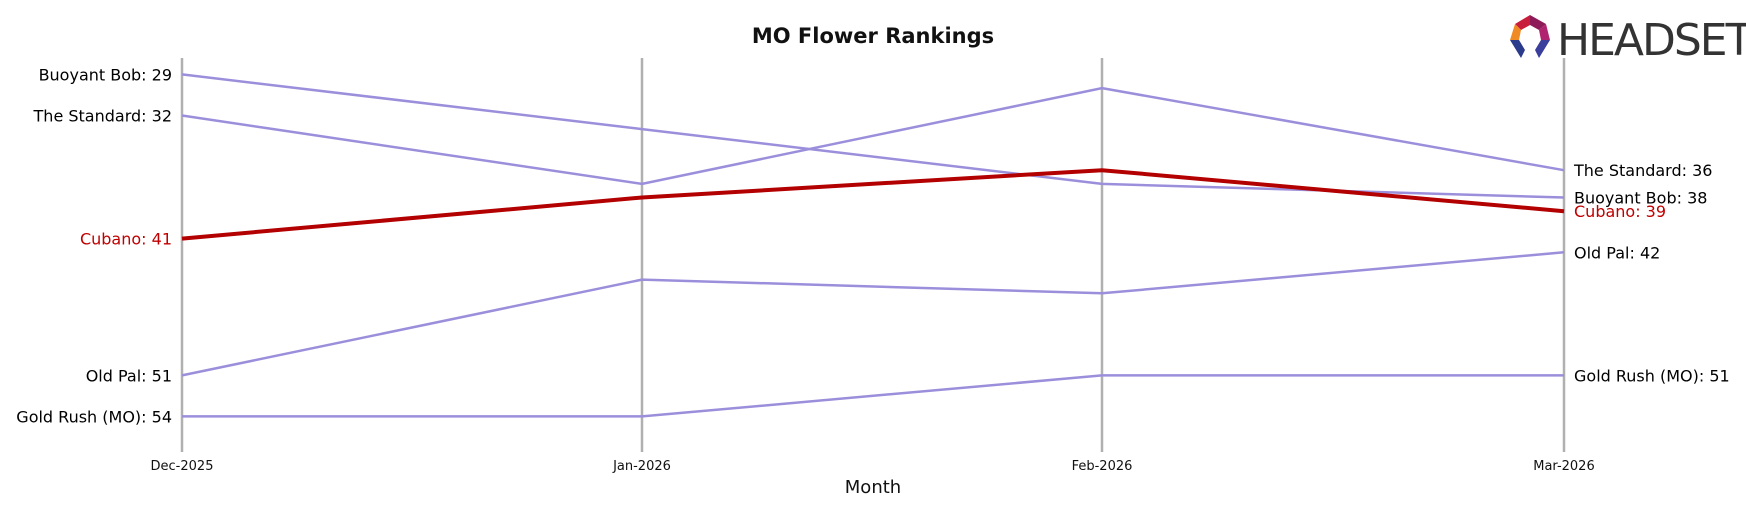 The image size is (1746, 511). I want to click on chart-title: MO Flower Rankings, so click(873, 36).